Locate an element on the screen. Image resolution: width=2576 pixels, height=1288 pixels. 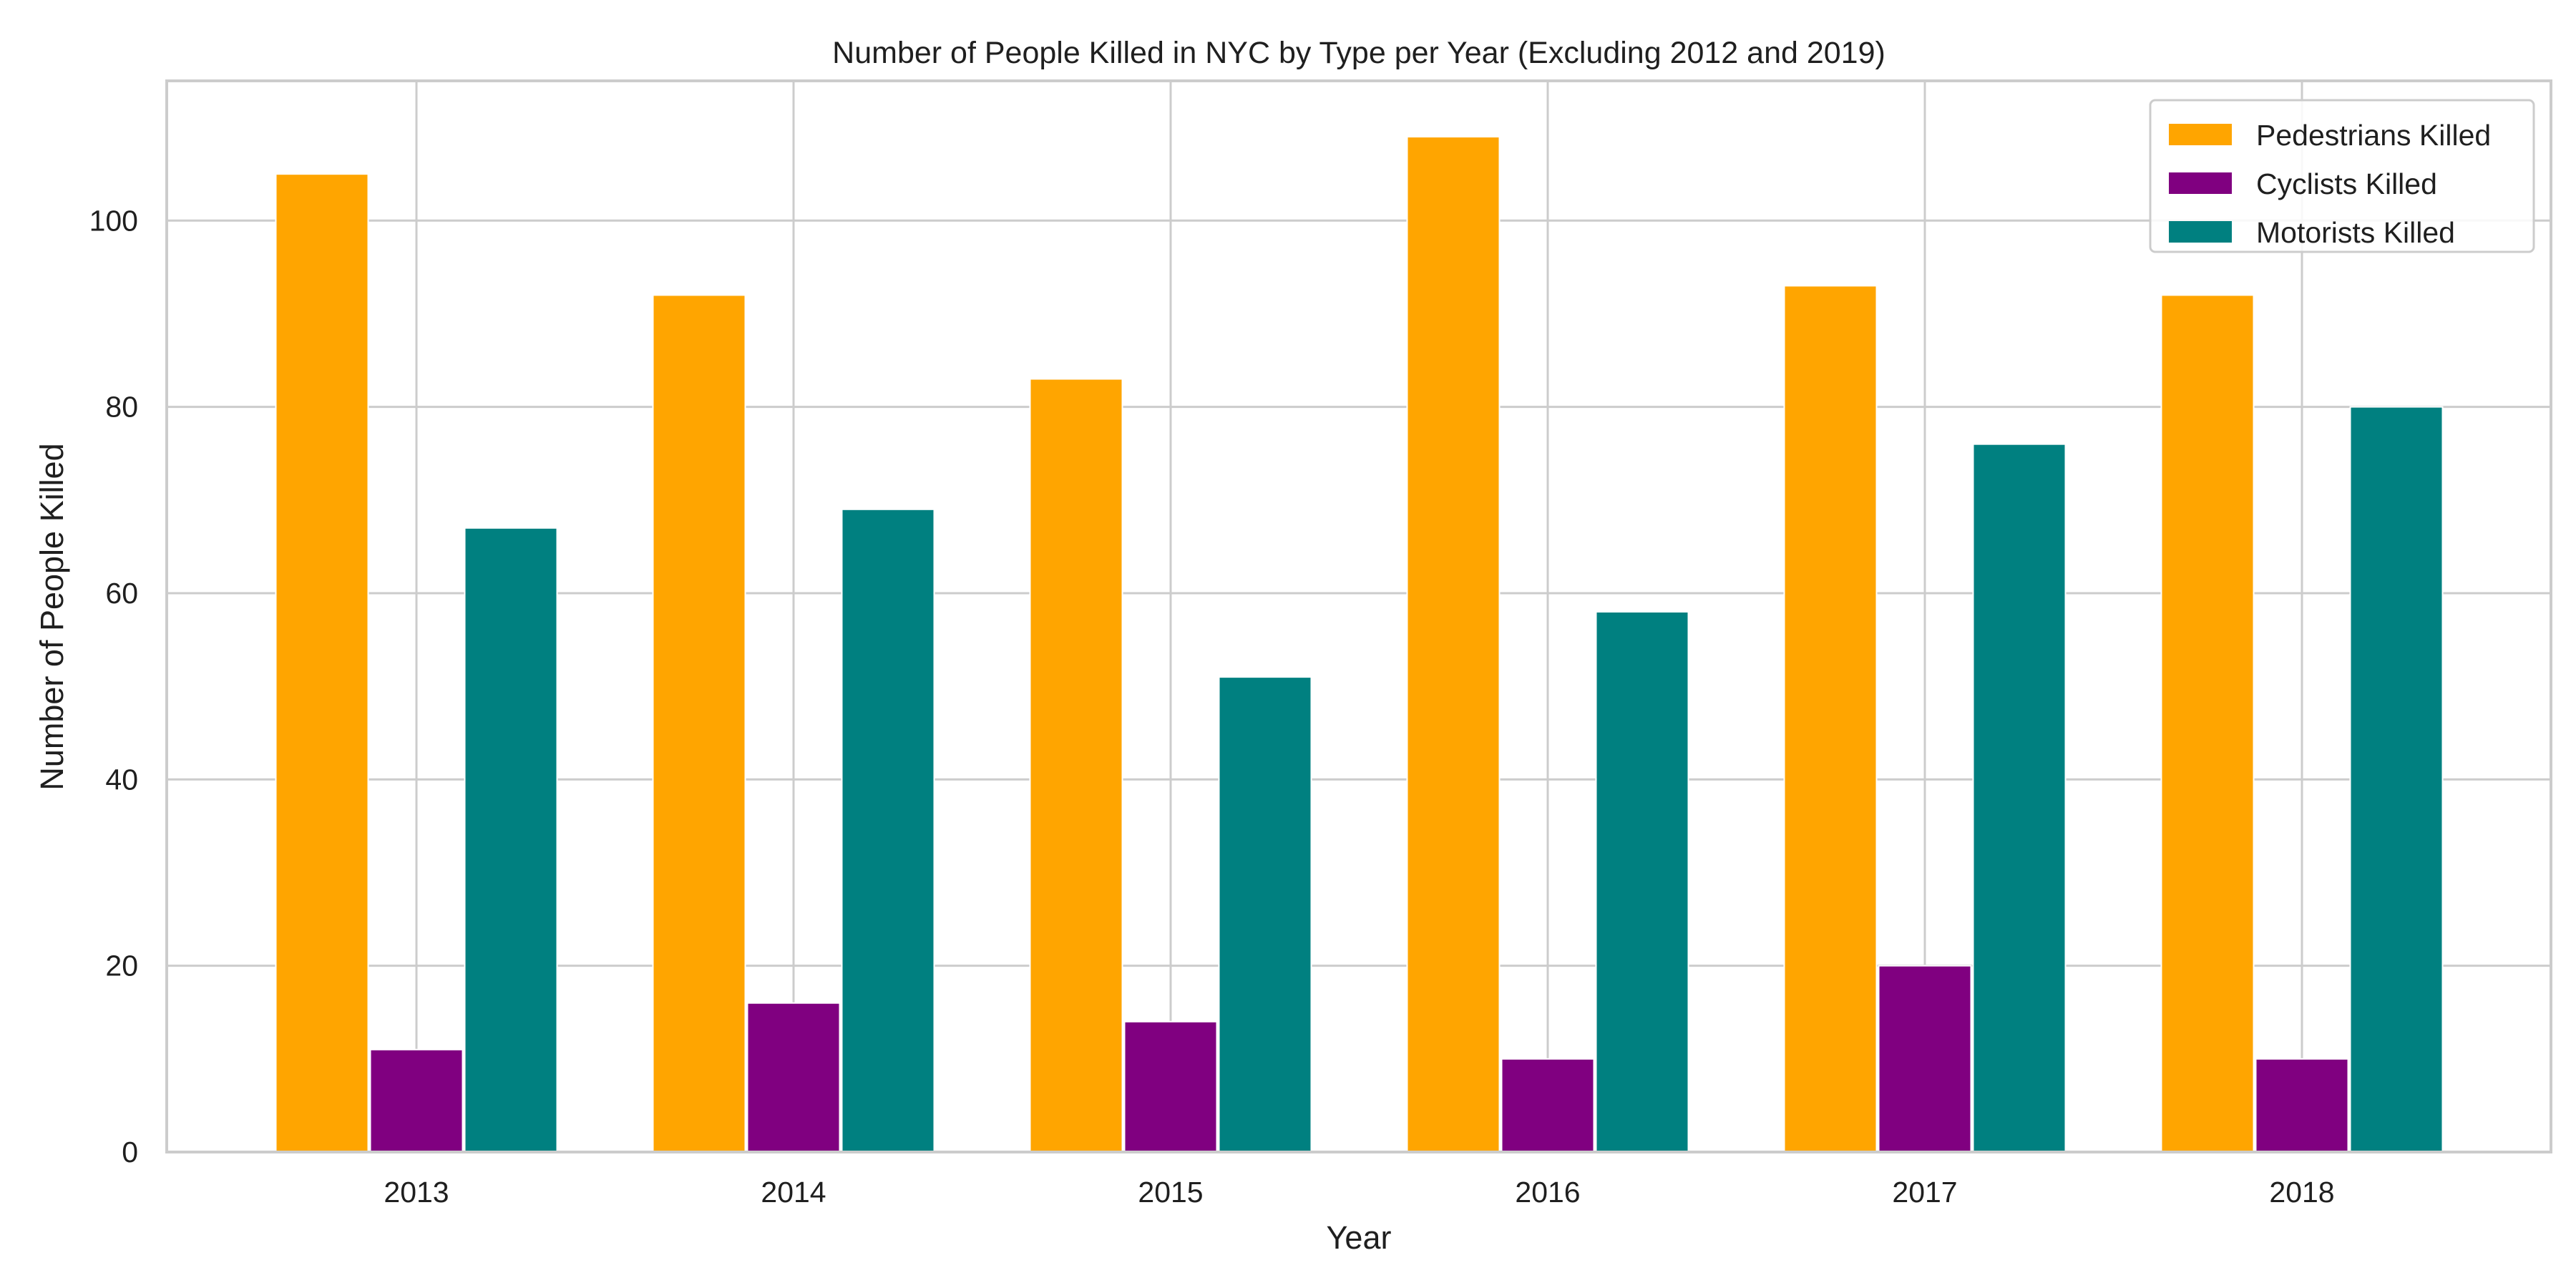
bar-pedestrians-killed-2016 is located at coordinates (1453, 644).